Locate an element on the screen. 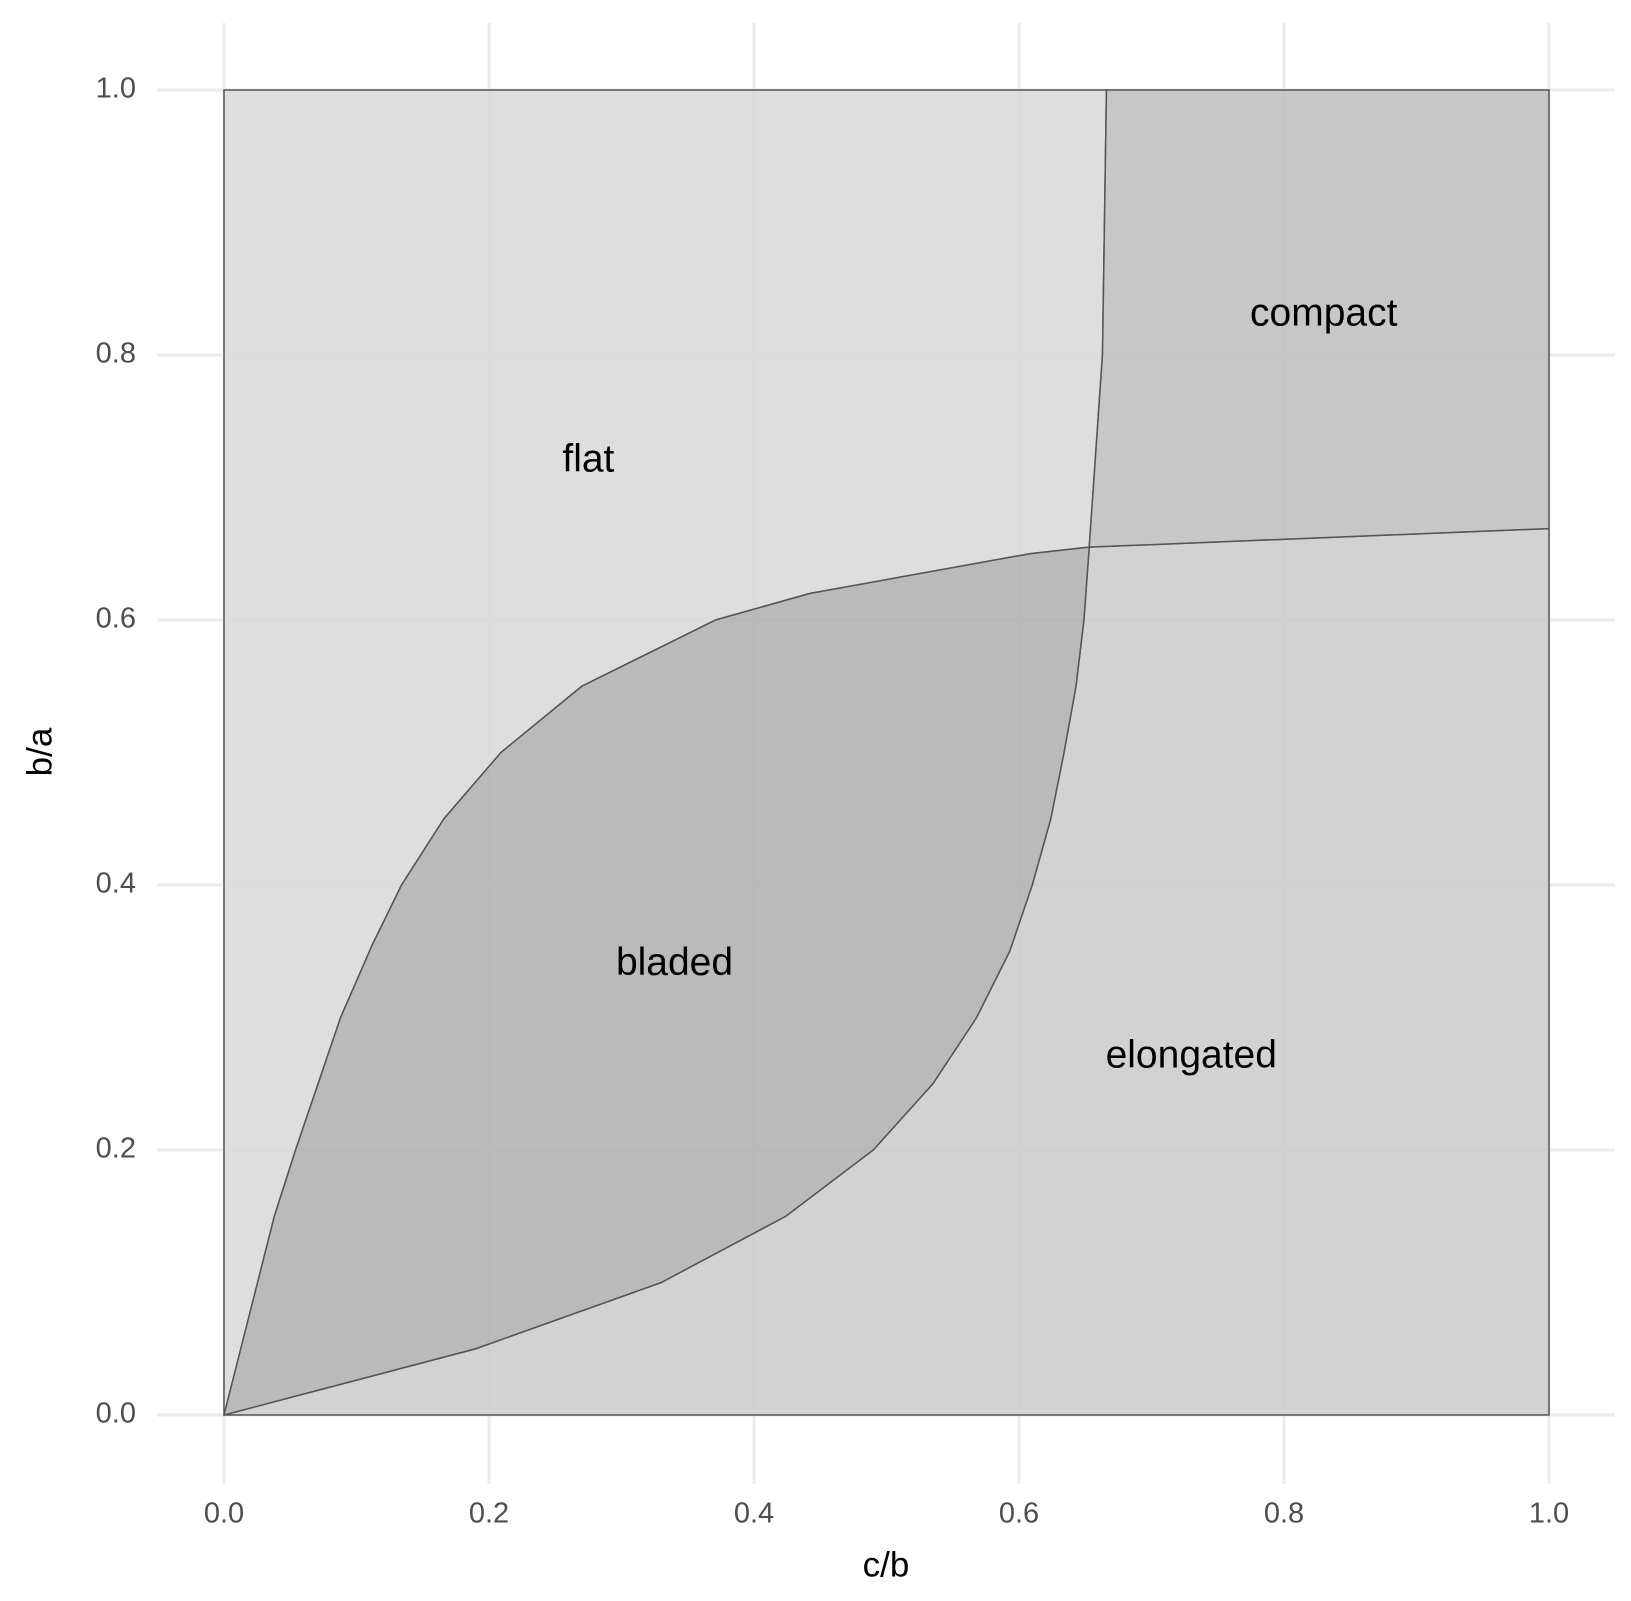  y-tick-label: 0.6 is located at coordinates (116, 619).